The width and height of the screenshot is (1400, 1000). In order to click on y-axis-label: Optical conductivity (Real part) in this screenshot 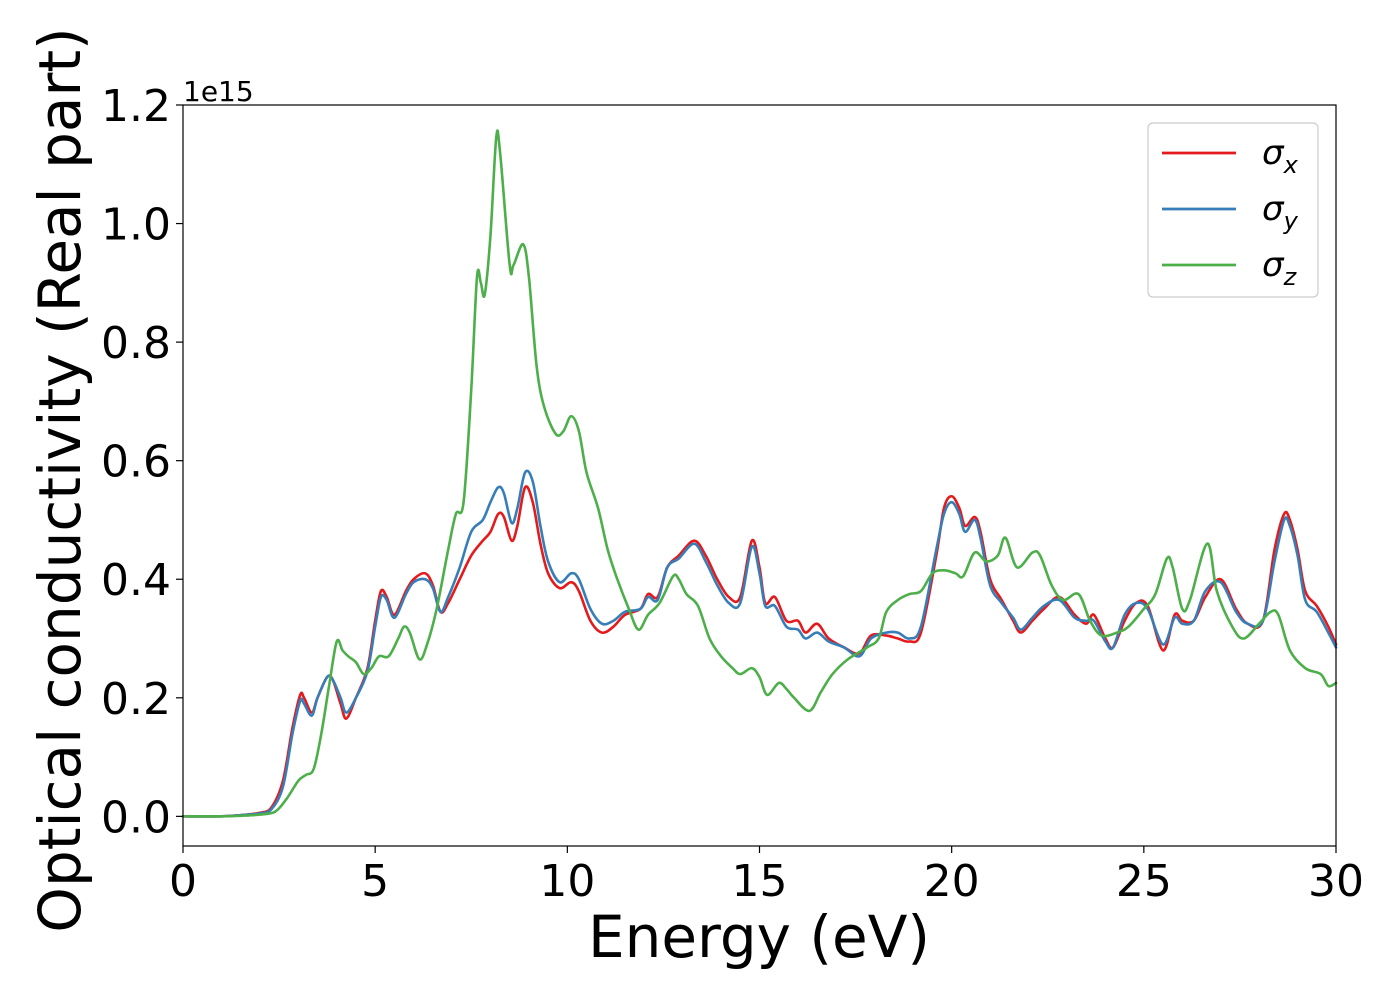, I will do `click(60, 479)`.